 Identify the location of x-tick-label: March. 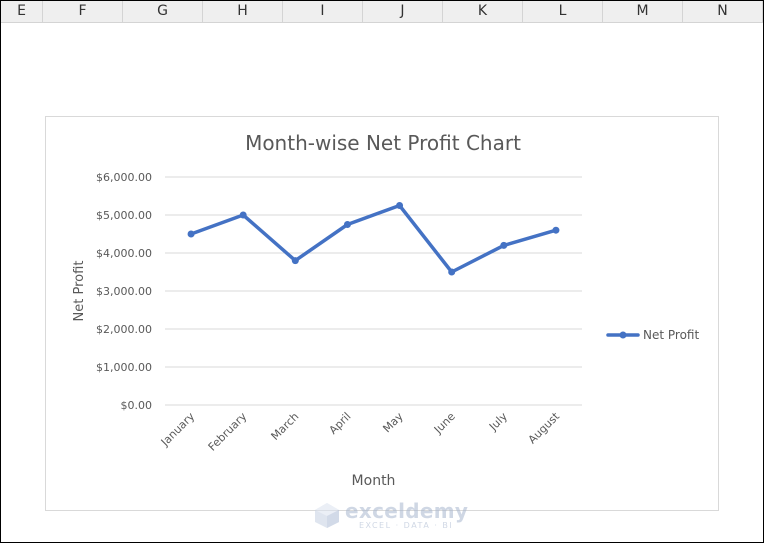
(285, 426).